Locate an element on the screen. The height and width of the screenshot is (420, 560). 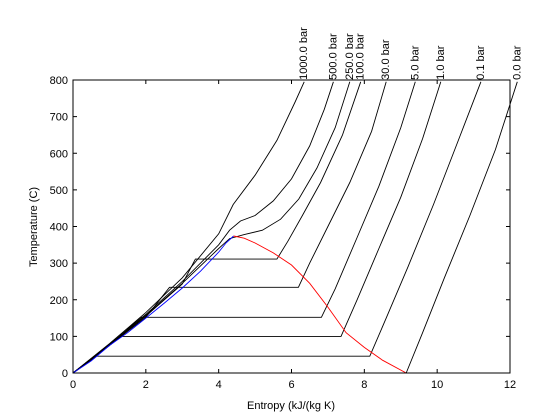
x-tick-label: 2 is located at coordinates (146, 385).